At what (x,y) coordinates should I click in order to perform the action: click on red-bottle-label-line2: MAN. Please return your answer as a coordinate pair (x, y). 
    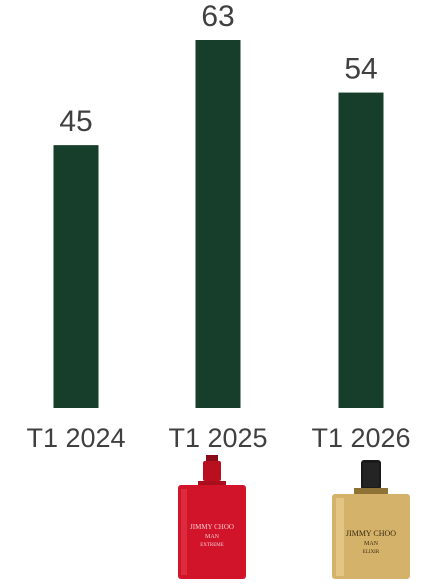
    Looking at the image, I should click on (212, 537).